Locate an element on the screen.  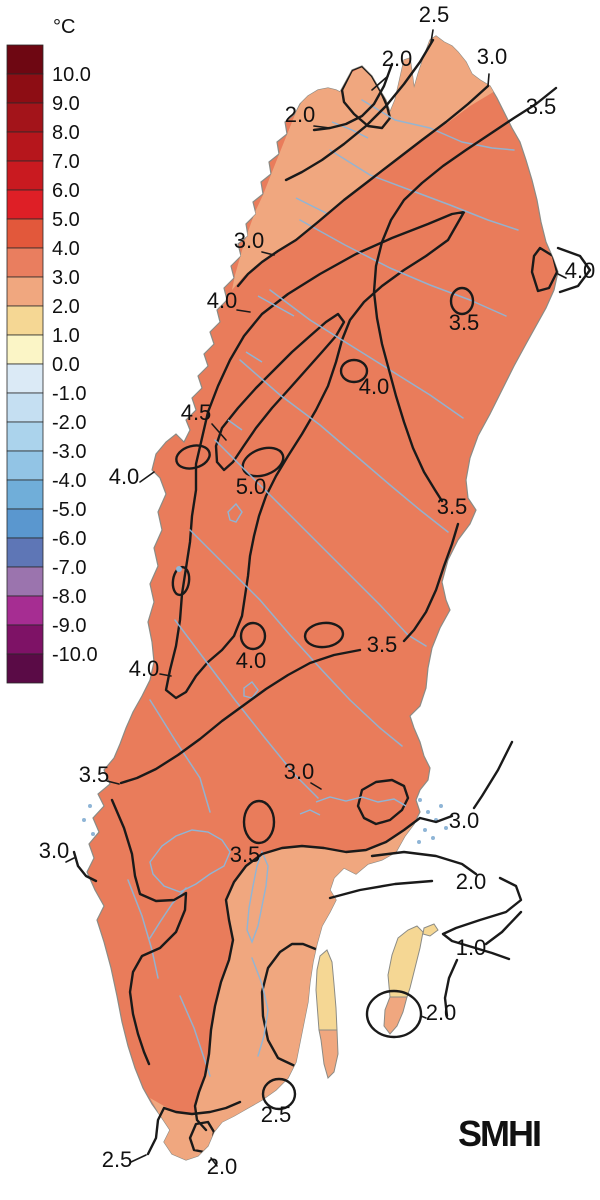
lake-vanern is located at coordinates (190, 861).